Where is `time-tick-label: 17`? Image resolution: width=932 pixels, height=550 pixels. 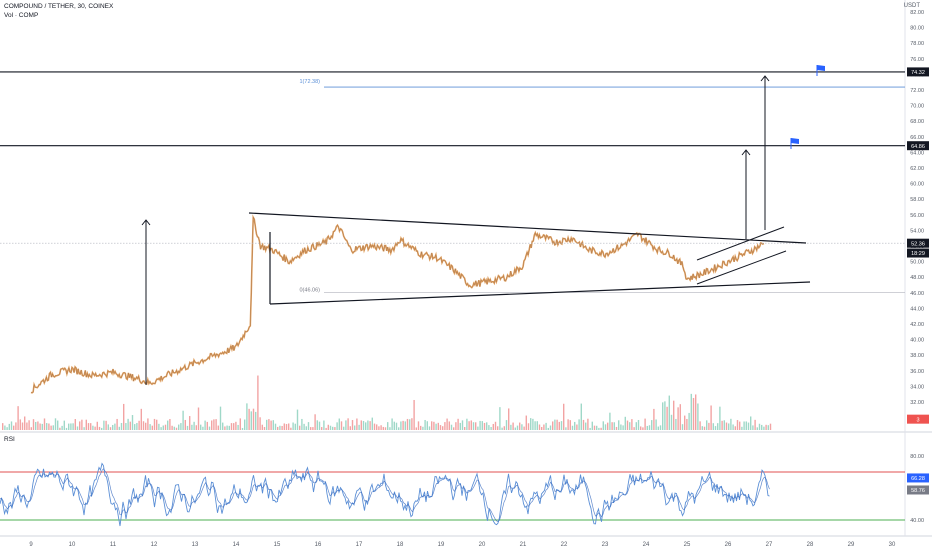
time-tick-label: 17 is located at coordinates (359, 545).